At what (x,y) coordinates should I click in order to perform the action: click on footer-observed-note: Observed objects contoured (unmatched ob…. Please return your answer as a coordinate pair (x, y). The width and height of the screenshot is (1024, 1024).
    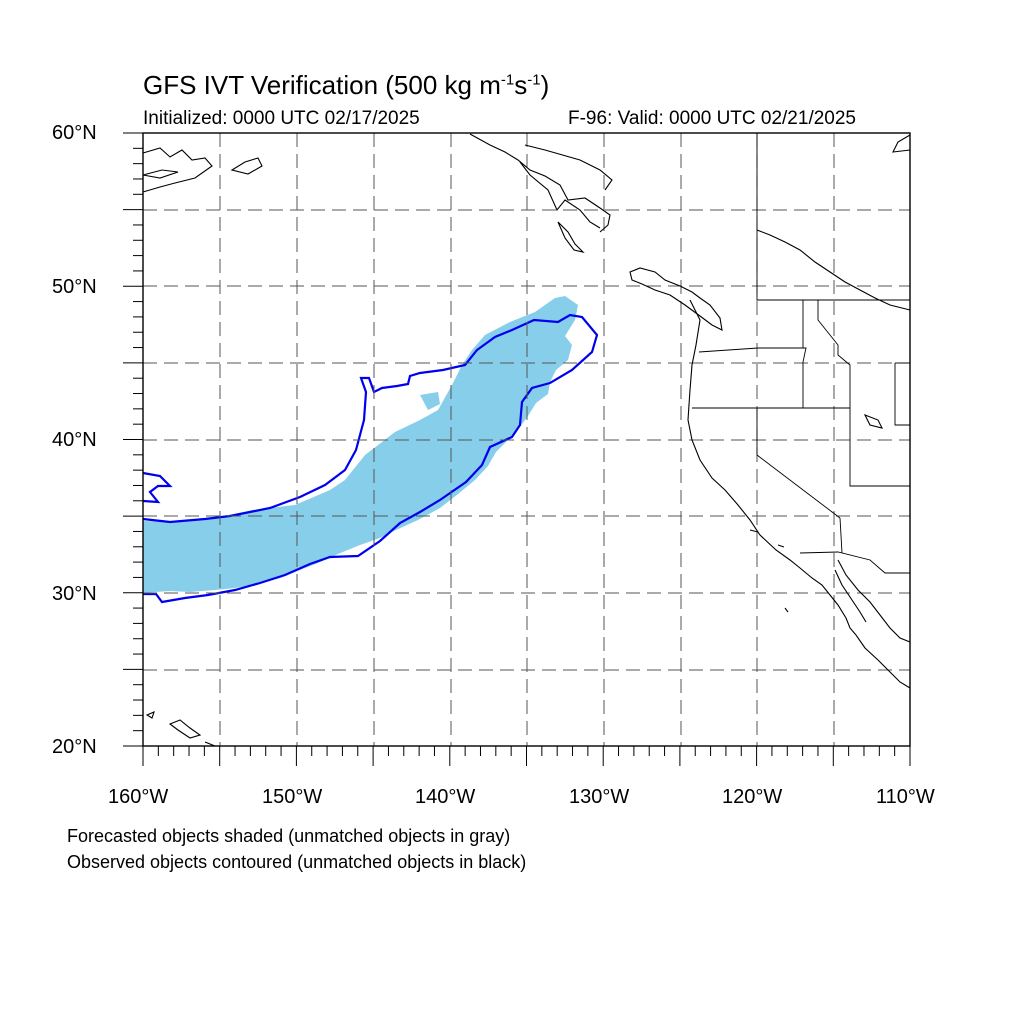
    Looking at the image, I should click on (297, 862).